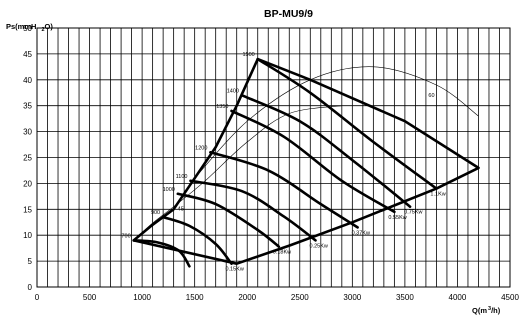 The width and height of the screenshot is (525, 320). Describe the element at coordinates (27, 209) in the screenshot. I see `y-tick-label: 15` at that location.